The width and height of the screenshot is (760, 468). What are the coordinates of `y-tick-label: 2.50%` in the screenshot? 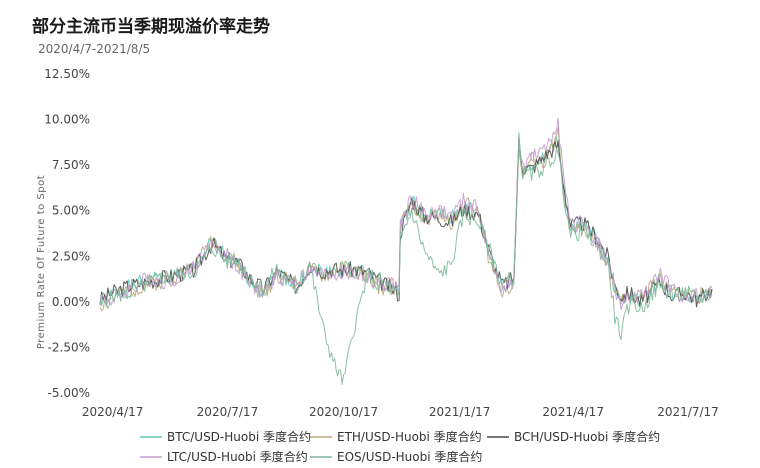 It's located at (71, 256).